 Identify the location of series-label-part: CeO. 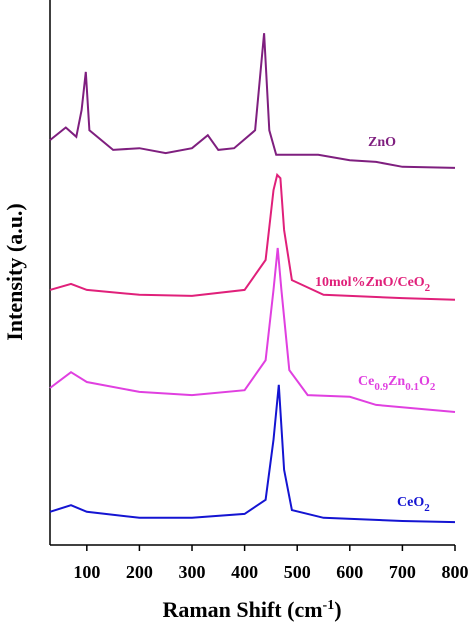
(410, 502).